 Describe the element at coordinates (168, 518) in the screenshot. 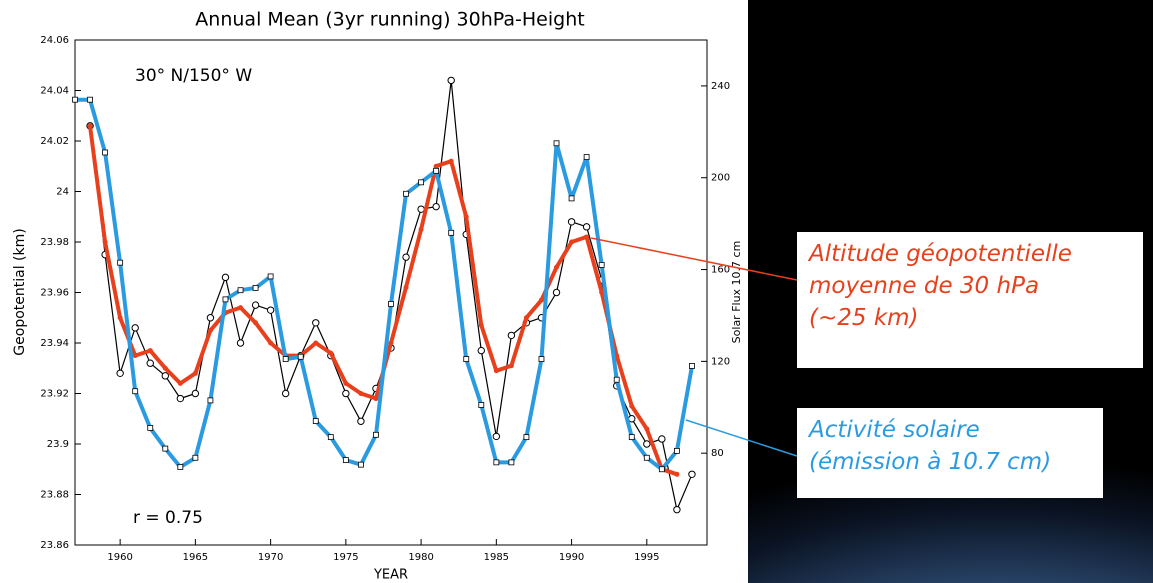

I see `correlation-label: r = 0.75` at that location.